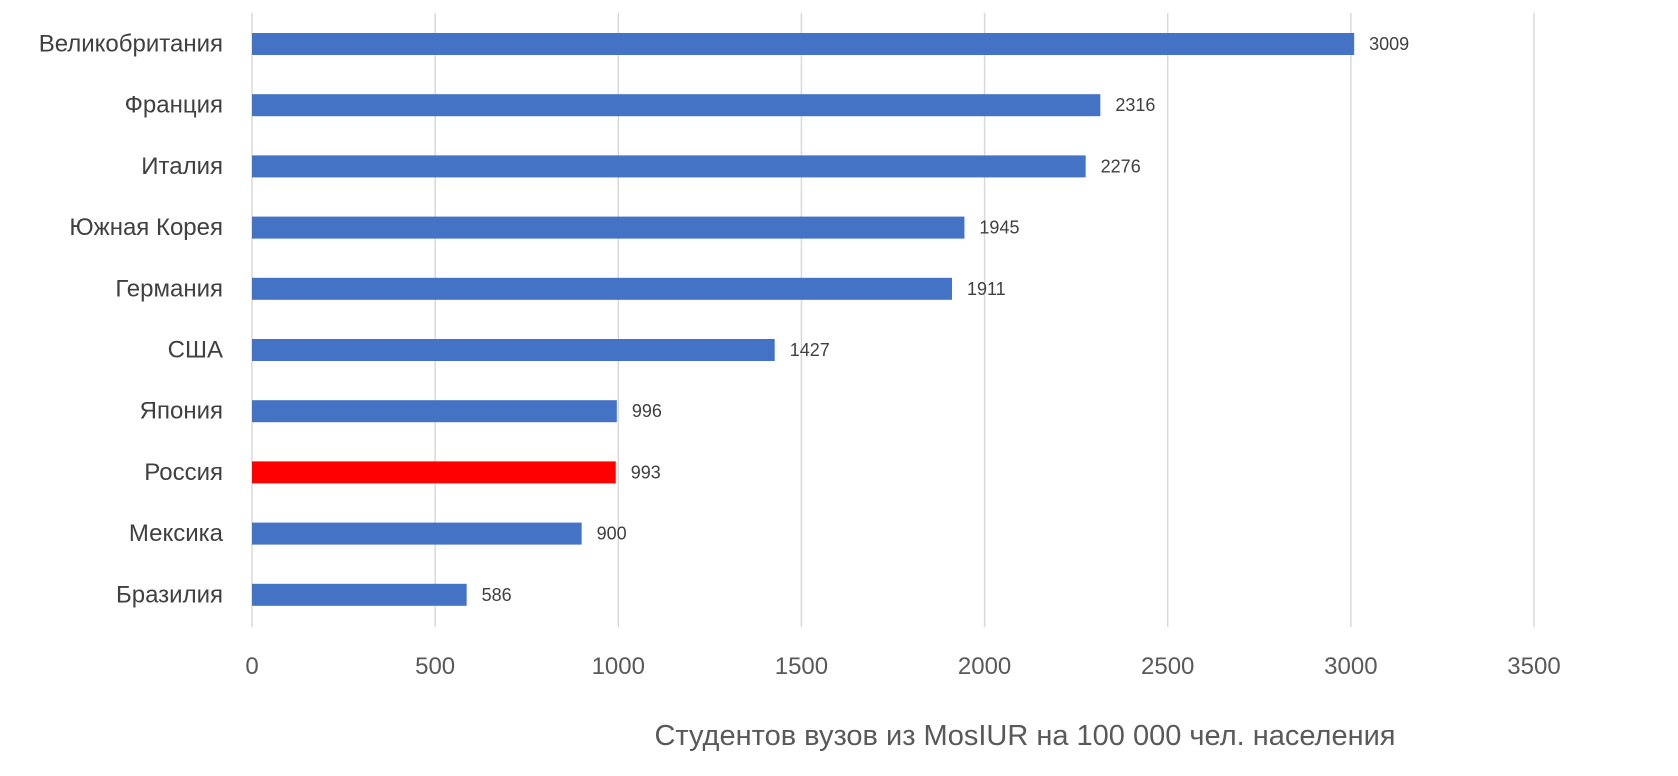 This screenshot has height=776, width=1678. I want to click on data-label: 993, so click(646, 472).